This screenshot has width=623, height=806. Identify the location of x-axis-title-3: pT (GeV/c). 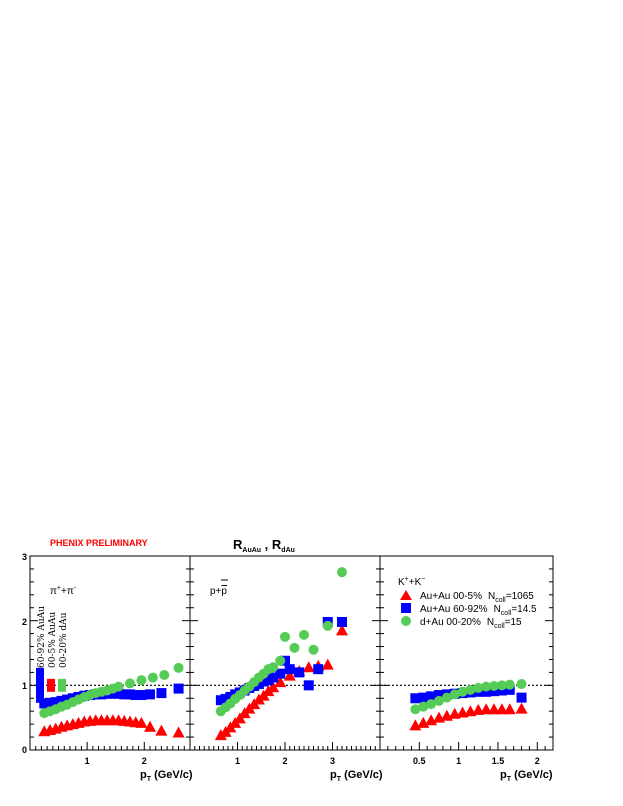
(526, 776).